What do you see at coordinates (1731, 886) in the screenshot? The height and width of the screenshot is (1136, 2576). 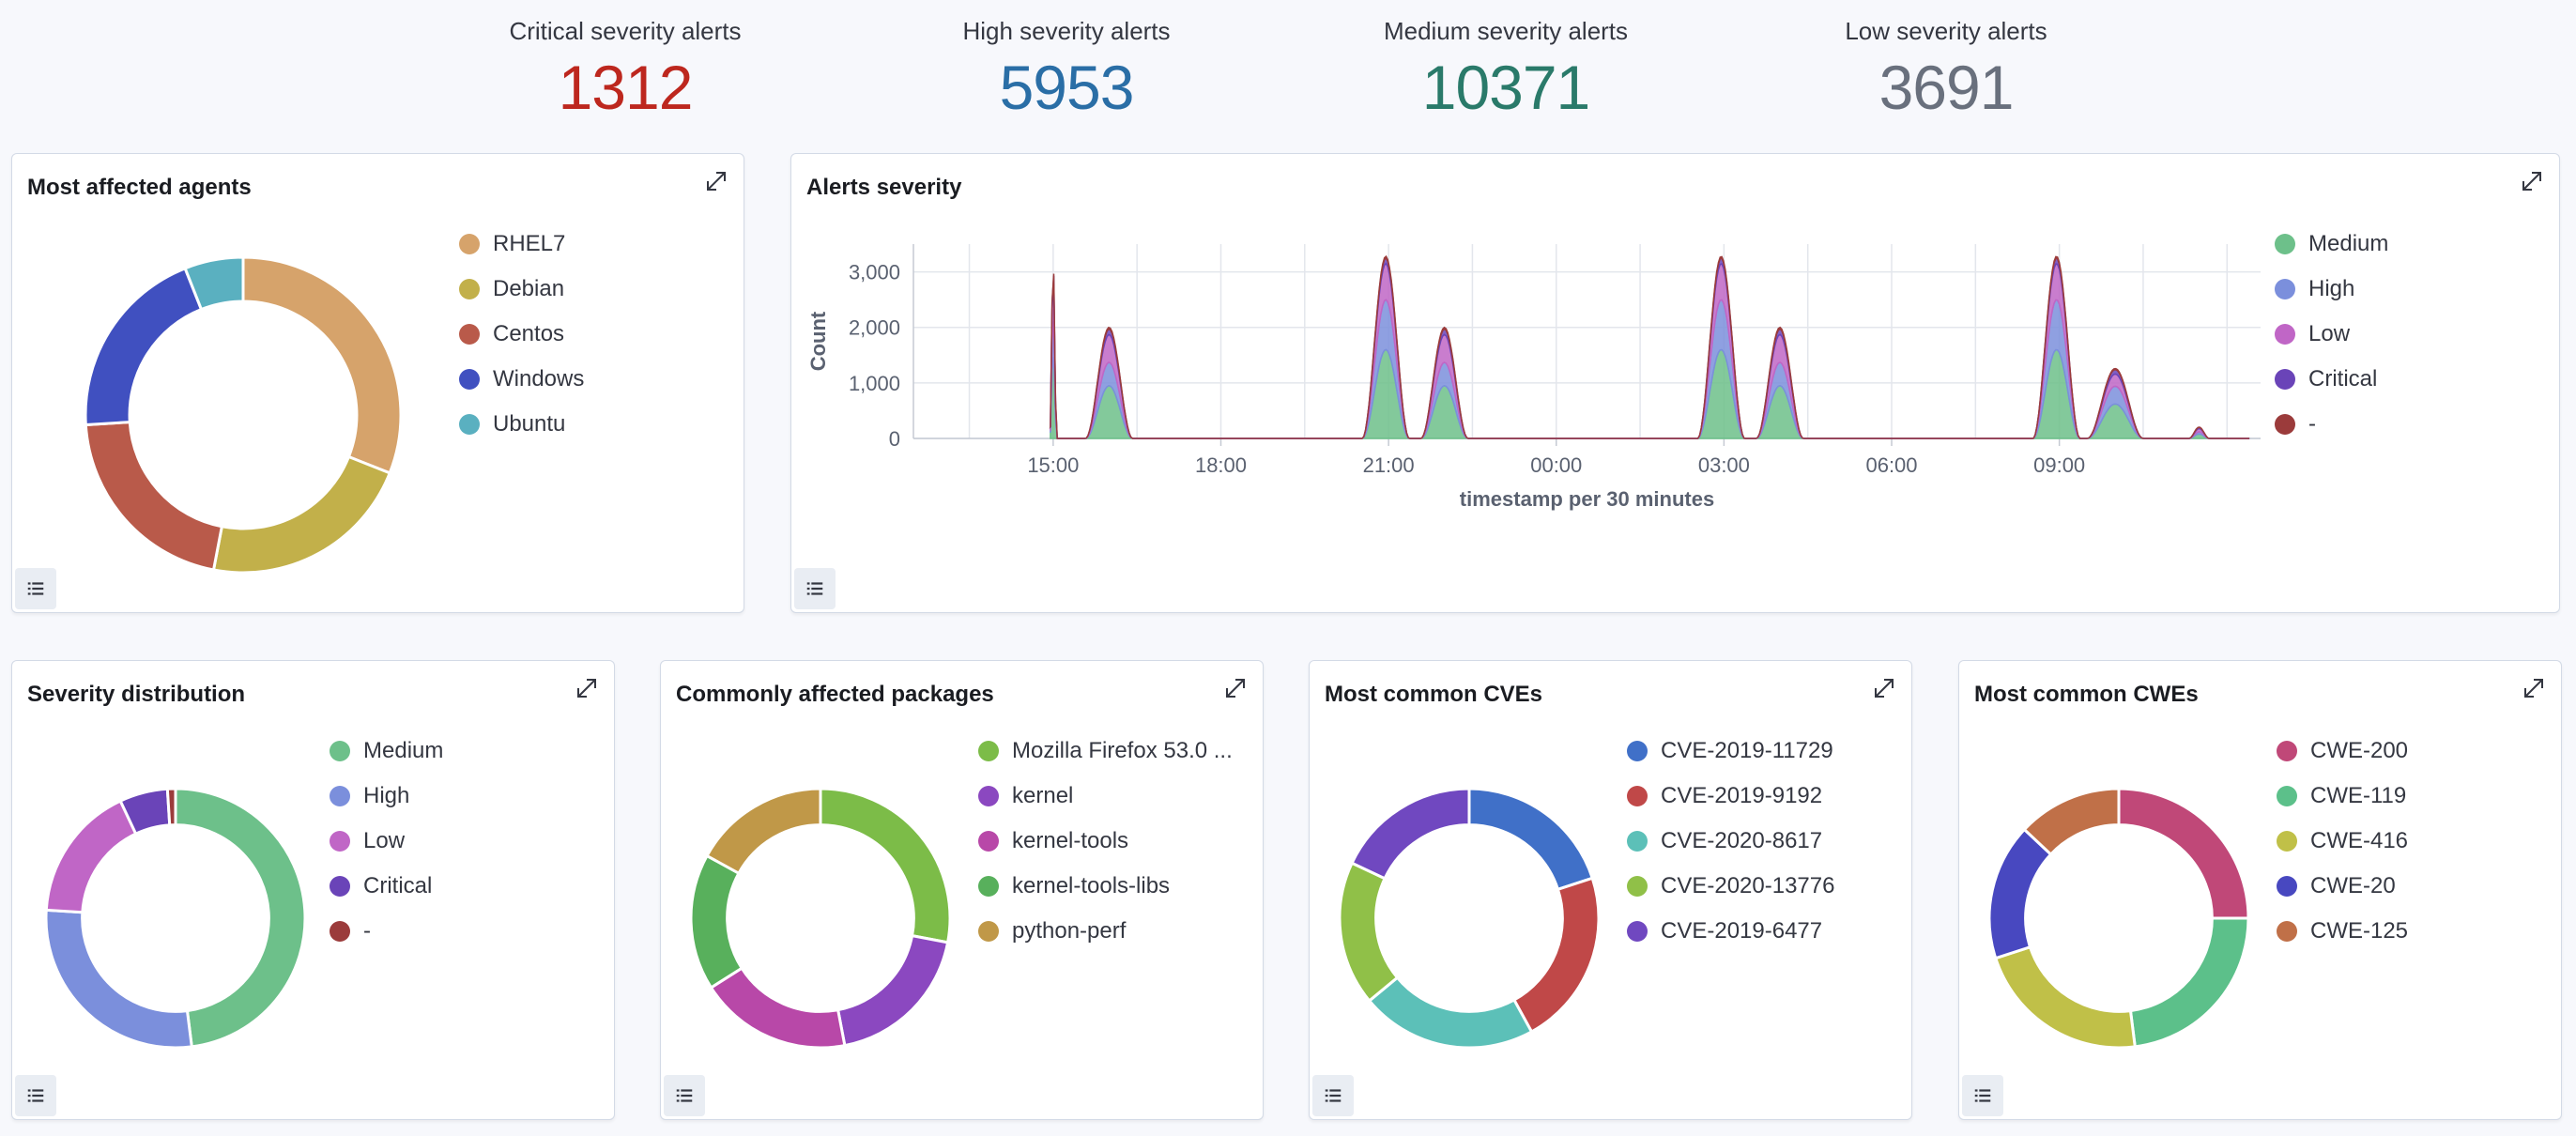 I see `legend-item: CVE-2020-13776` at bounding box center [1731, 886].